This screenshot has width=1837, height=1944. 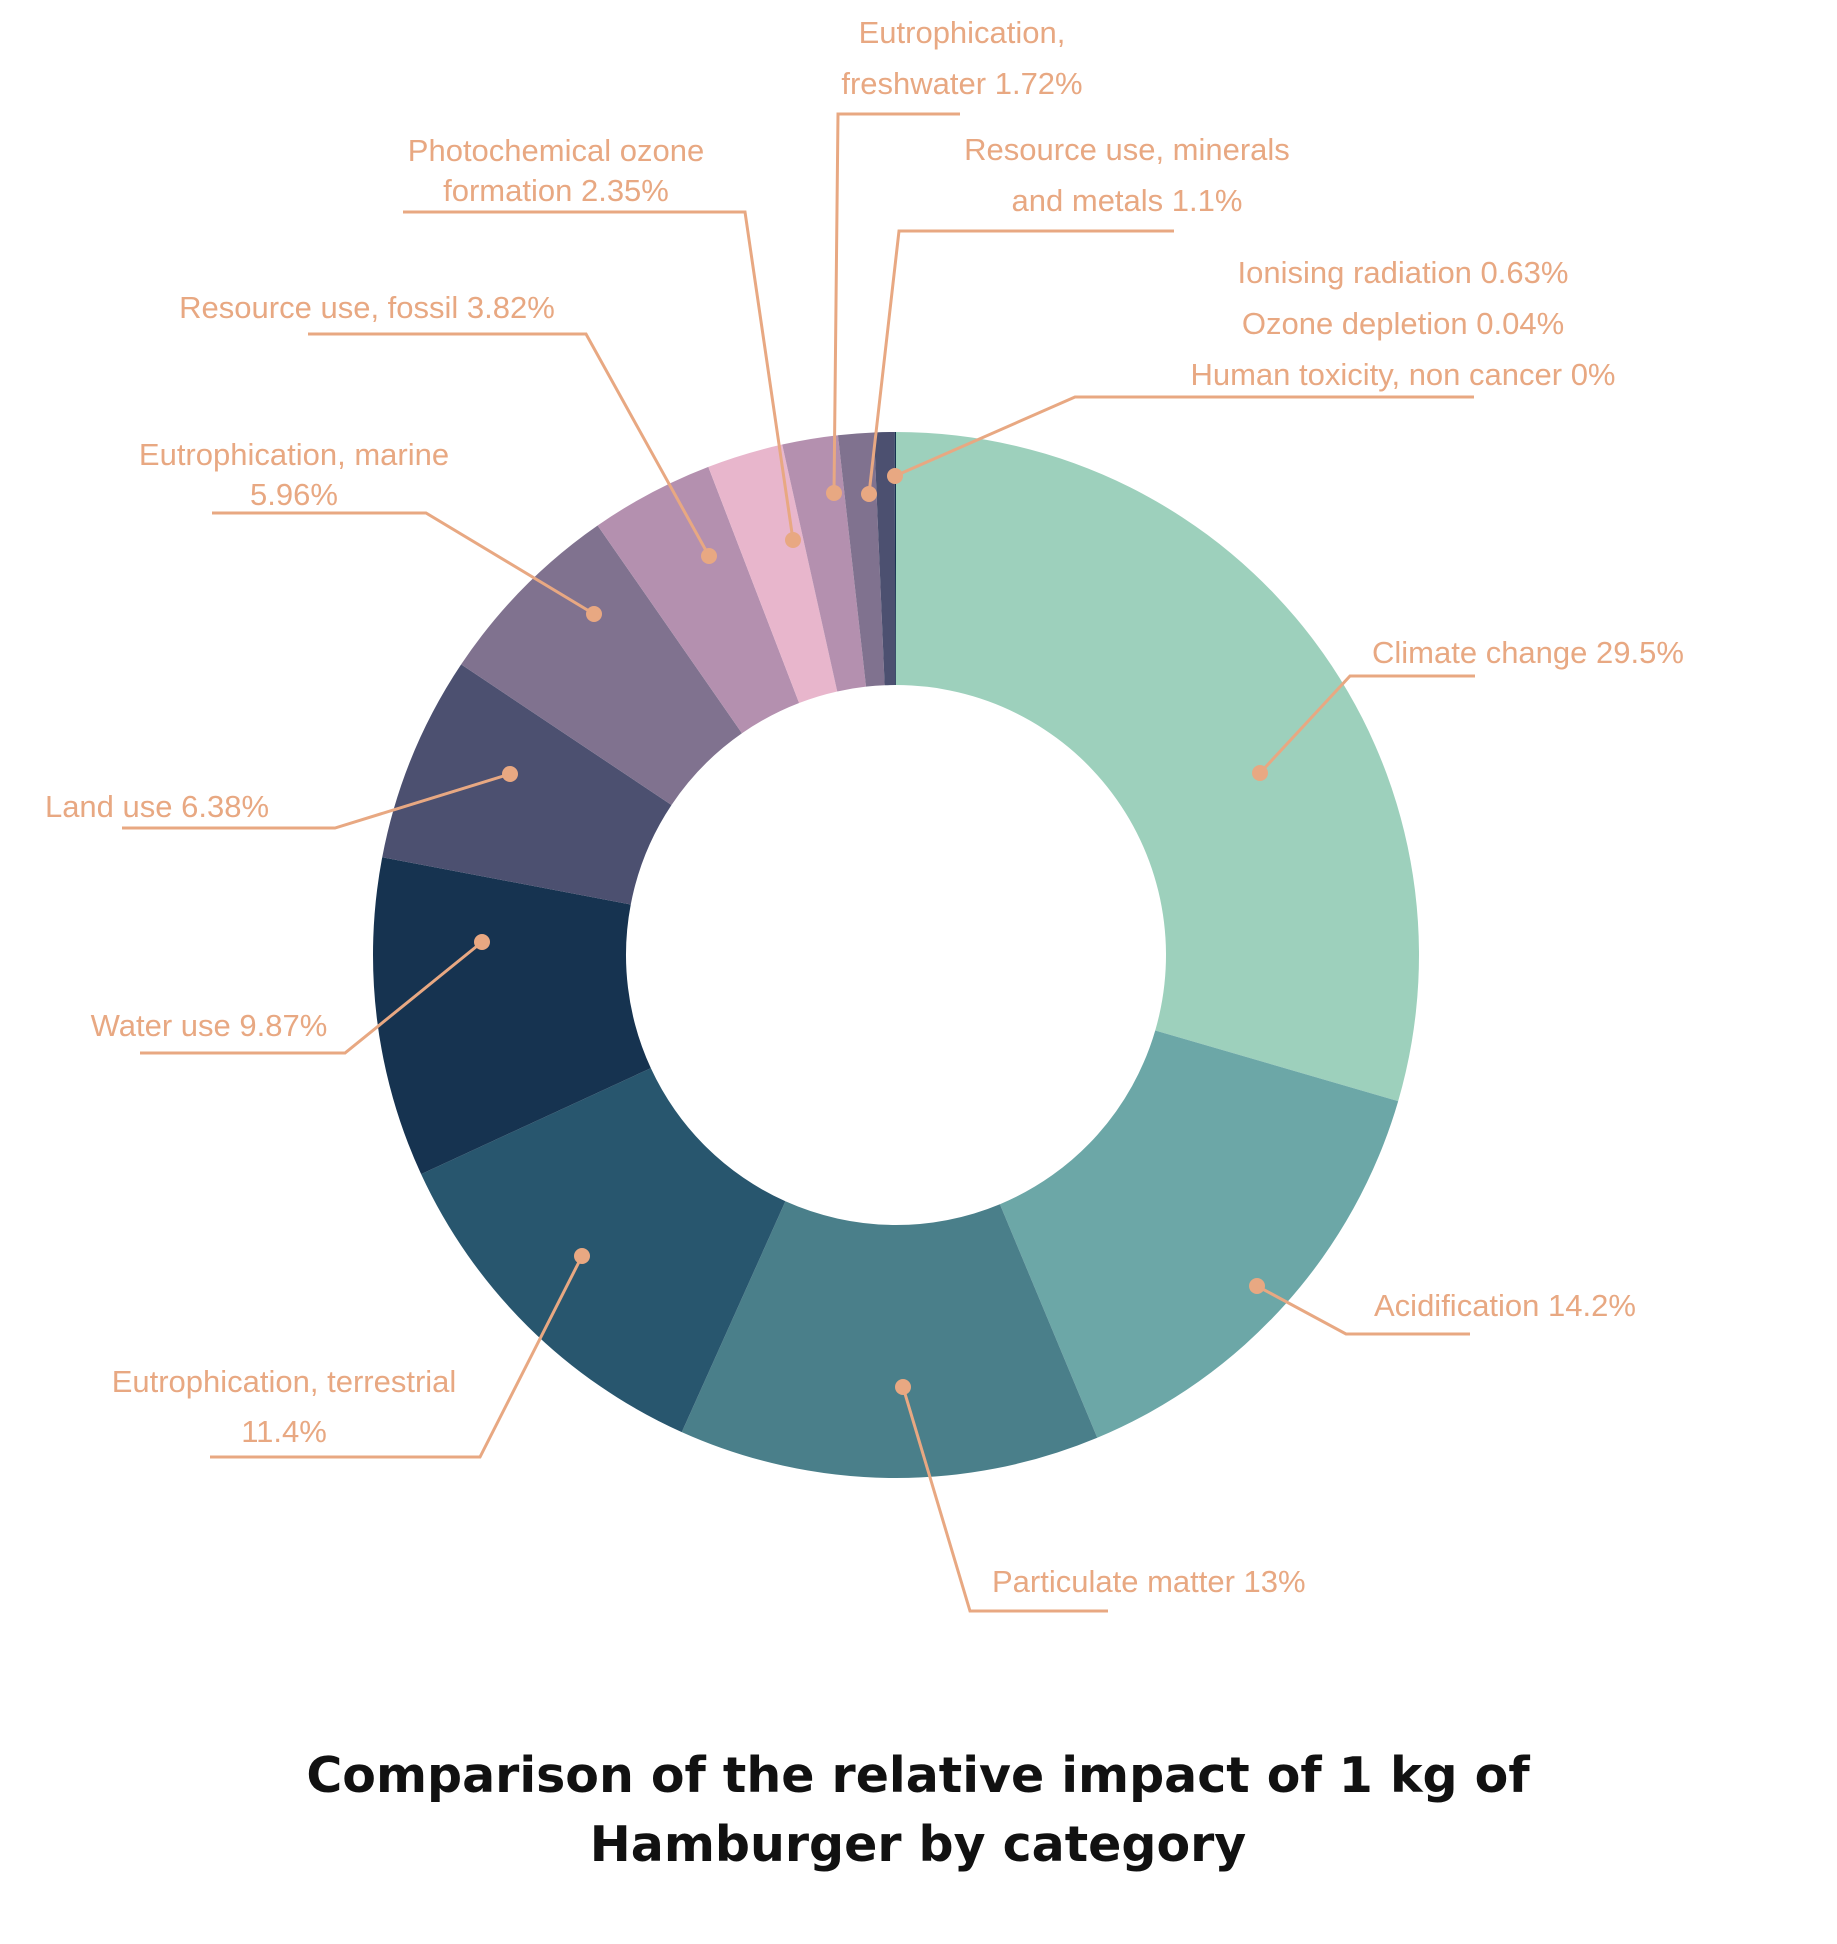 I want to click on slice-ozone-depletion, so click(x=895, y=559).